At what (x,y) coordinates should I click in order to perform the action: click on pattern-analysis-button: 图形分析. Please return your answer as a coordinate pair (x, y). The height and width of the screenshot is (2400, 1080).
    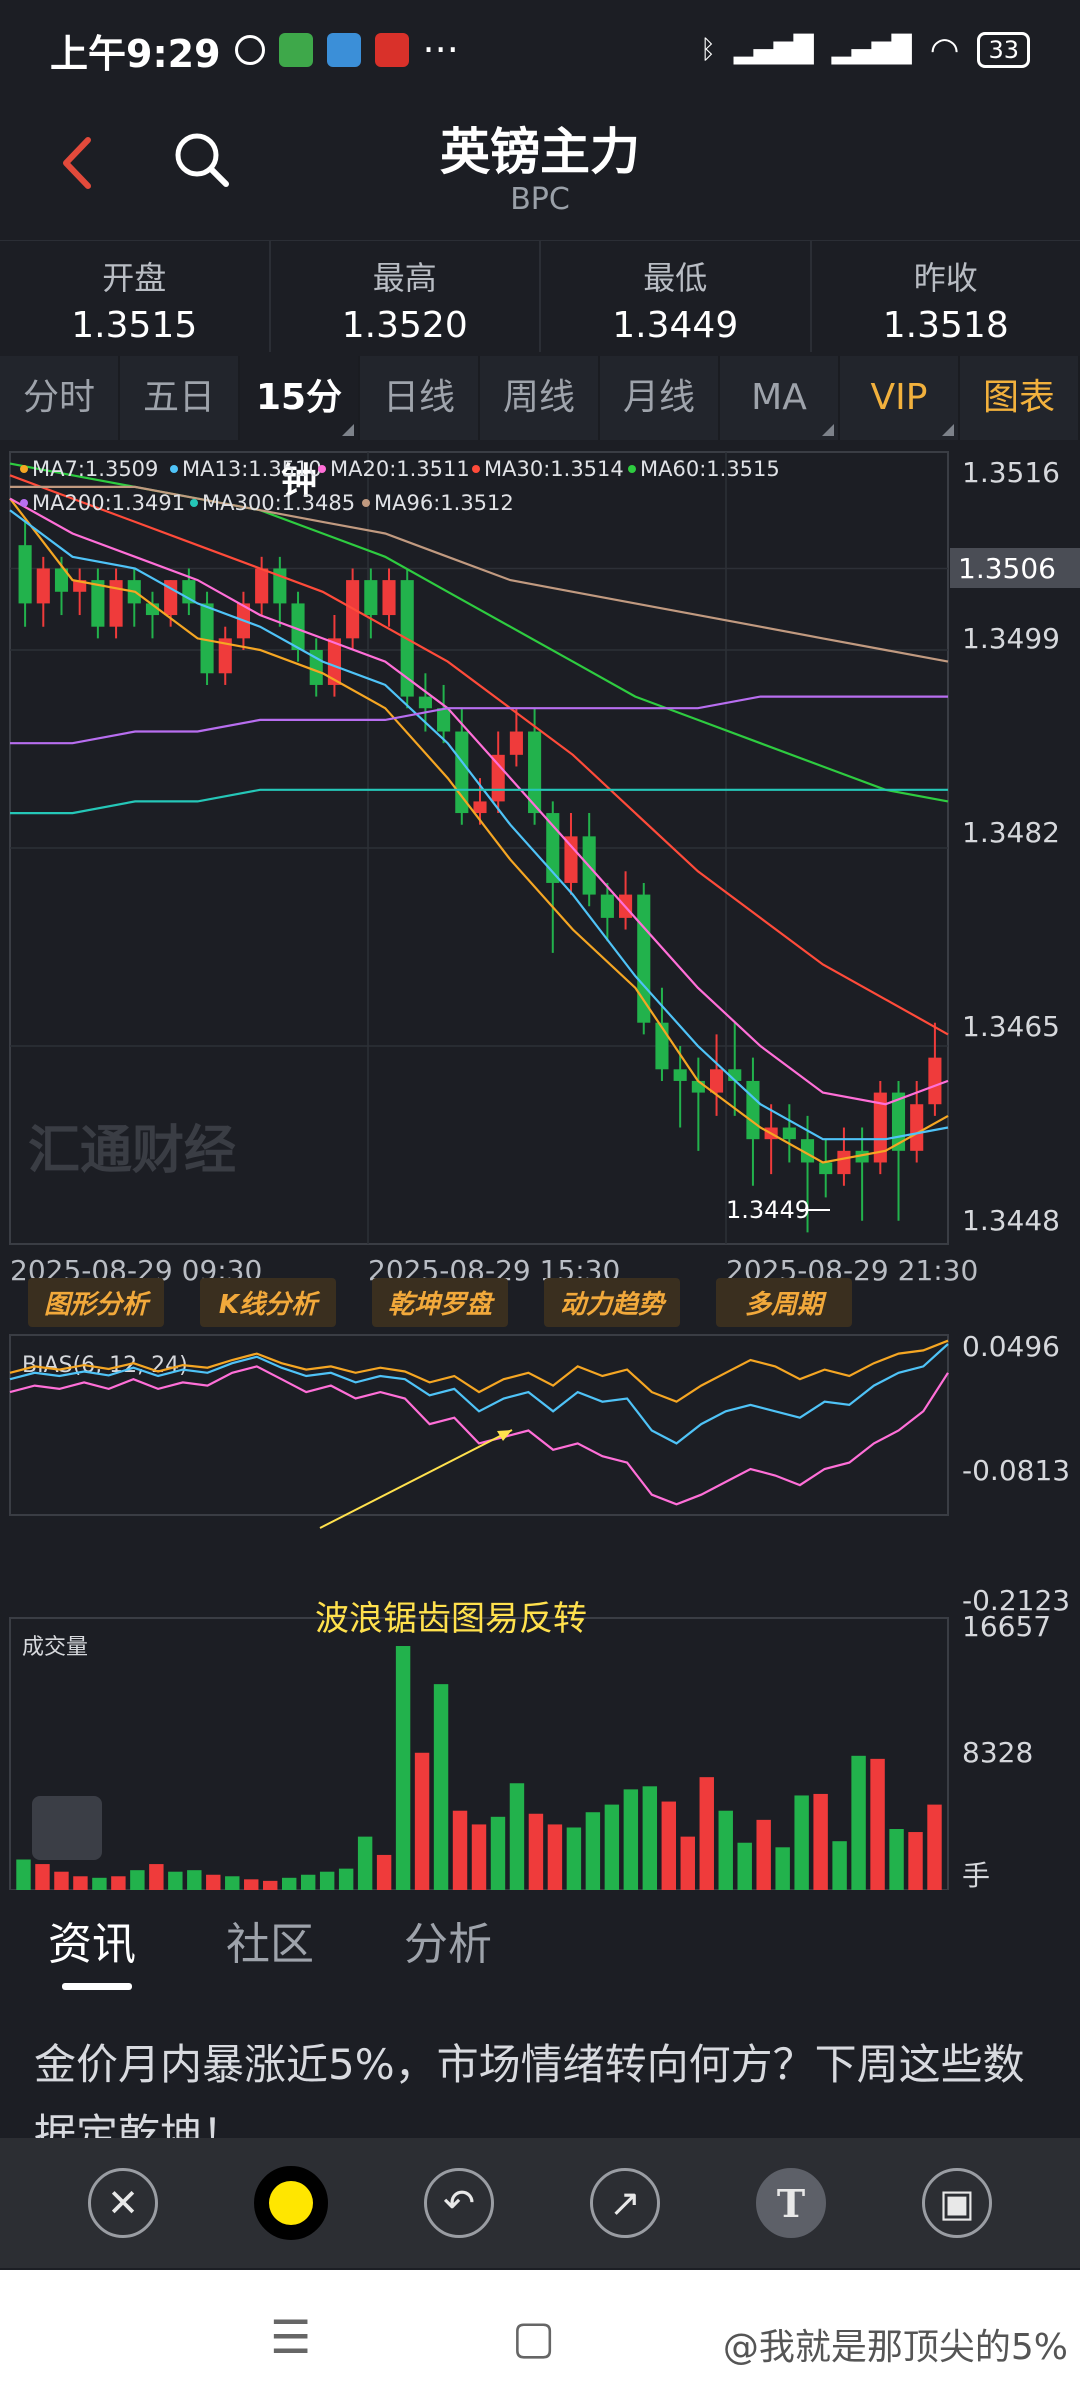
    Looking at the image, I should click on (96, 1302).